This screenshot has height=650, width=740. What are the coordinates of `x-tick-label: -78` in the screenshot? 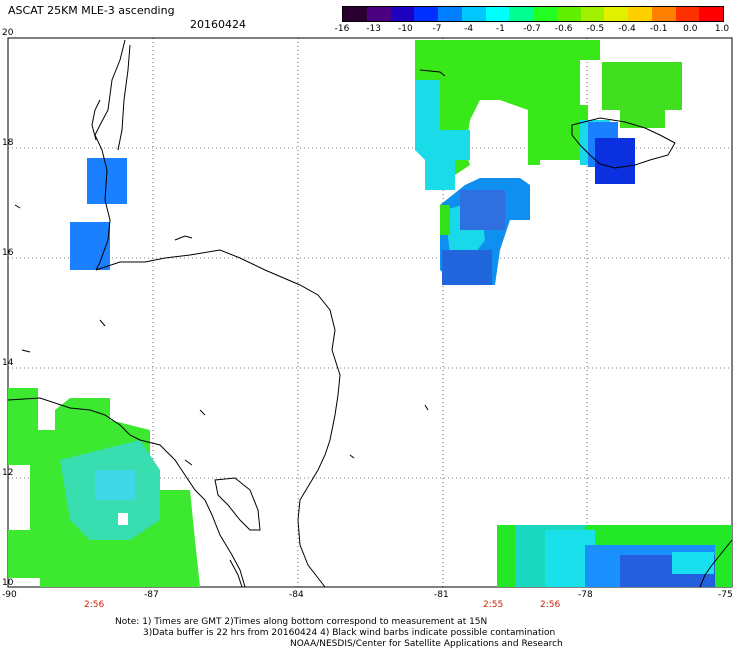 It's located at (585, 595).